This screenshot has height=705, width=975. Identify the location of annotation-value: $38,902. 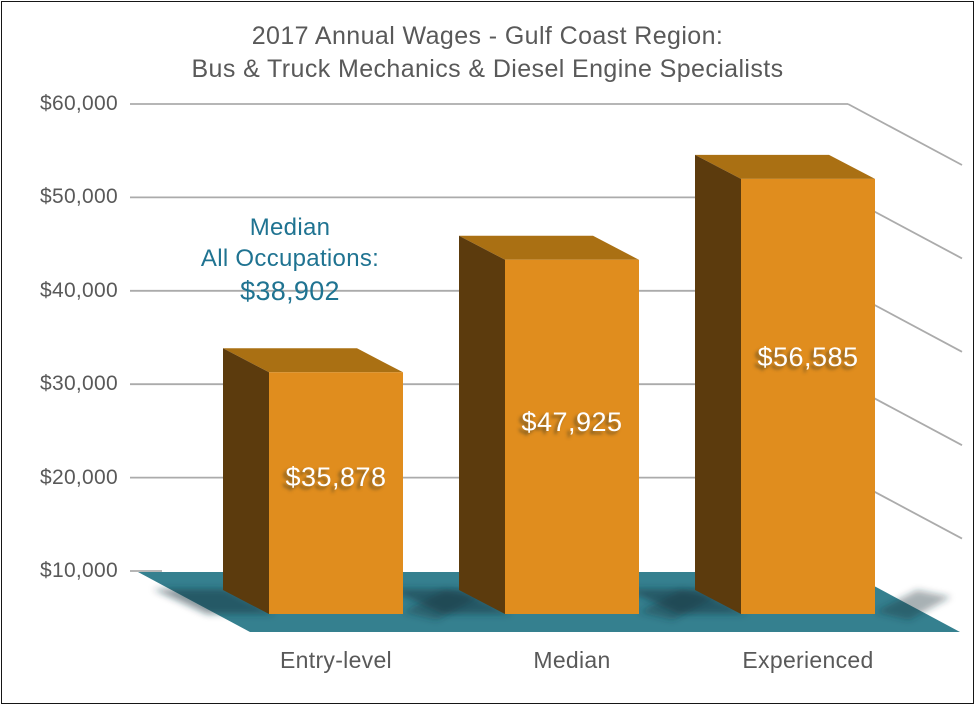
(290, 291).